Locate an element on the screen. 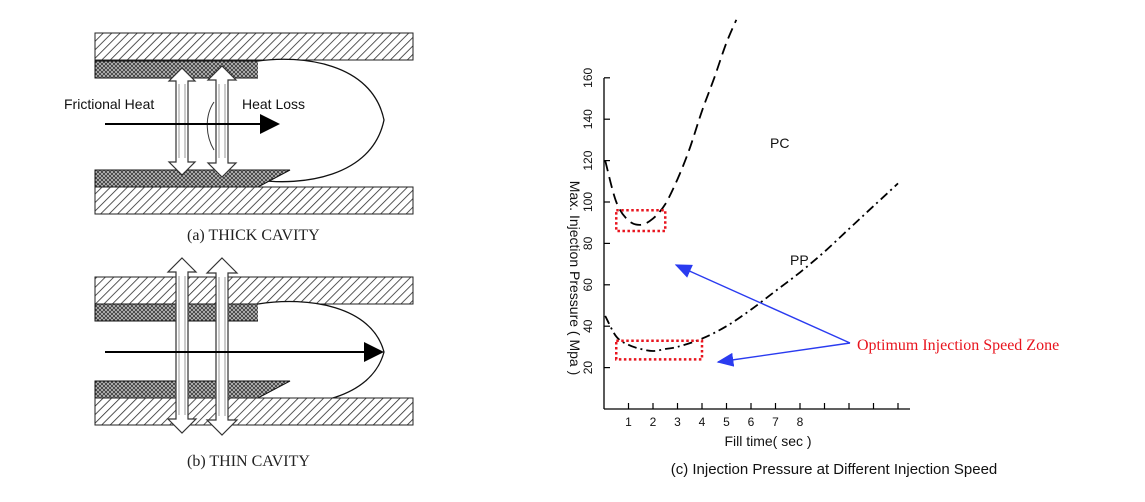 The height and width of the screenshot is (502, 1145). thick-cavity-caption: (a) THICK CAVITY is located at coordinates (253, 235).